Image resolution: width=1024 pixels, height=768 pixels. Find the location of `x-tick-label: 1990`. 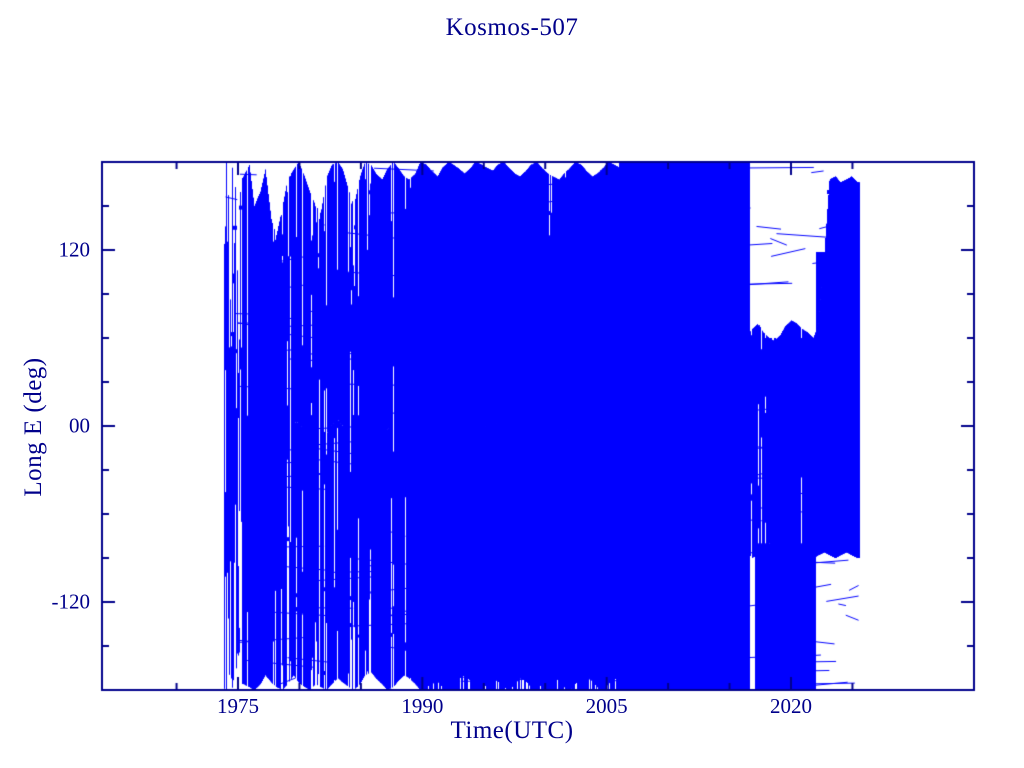

x-tick-label: 1990 is located at coordinates (422, 706).